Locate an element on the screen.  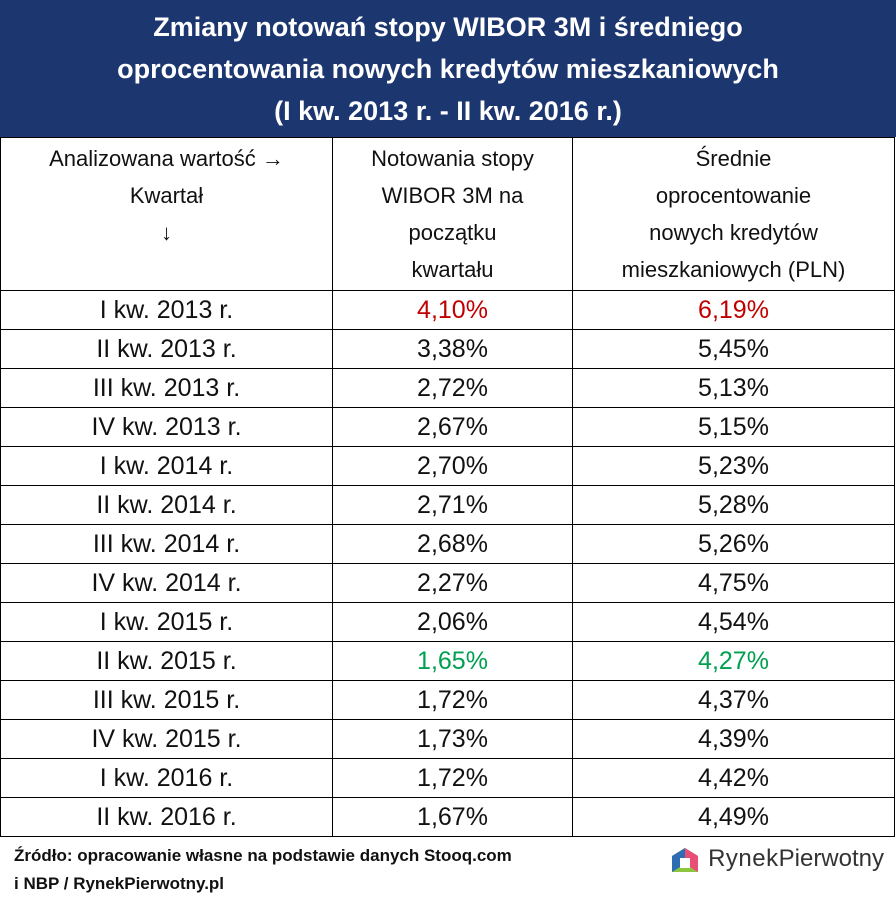
table-row: II kw. 2013 r. 3,38% 5,45% is located at coordinates (447, 349).